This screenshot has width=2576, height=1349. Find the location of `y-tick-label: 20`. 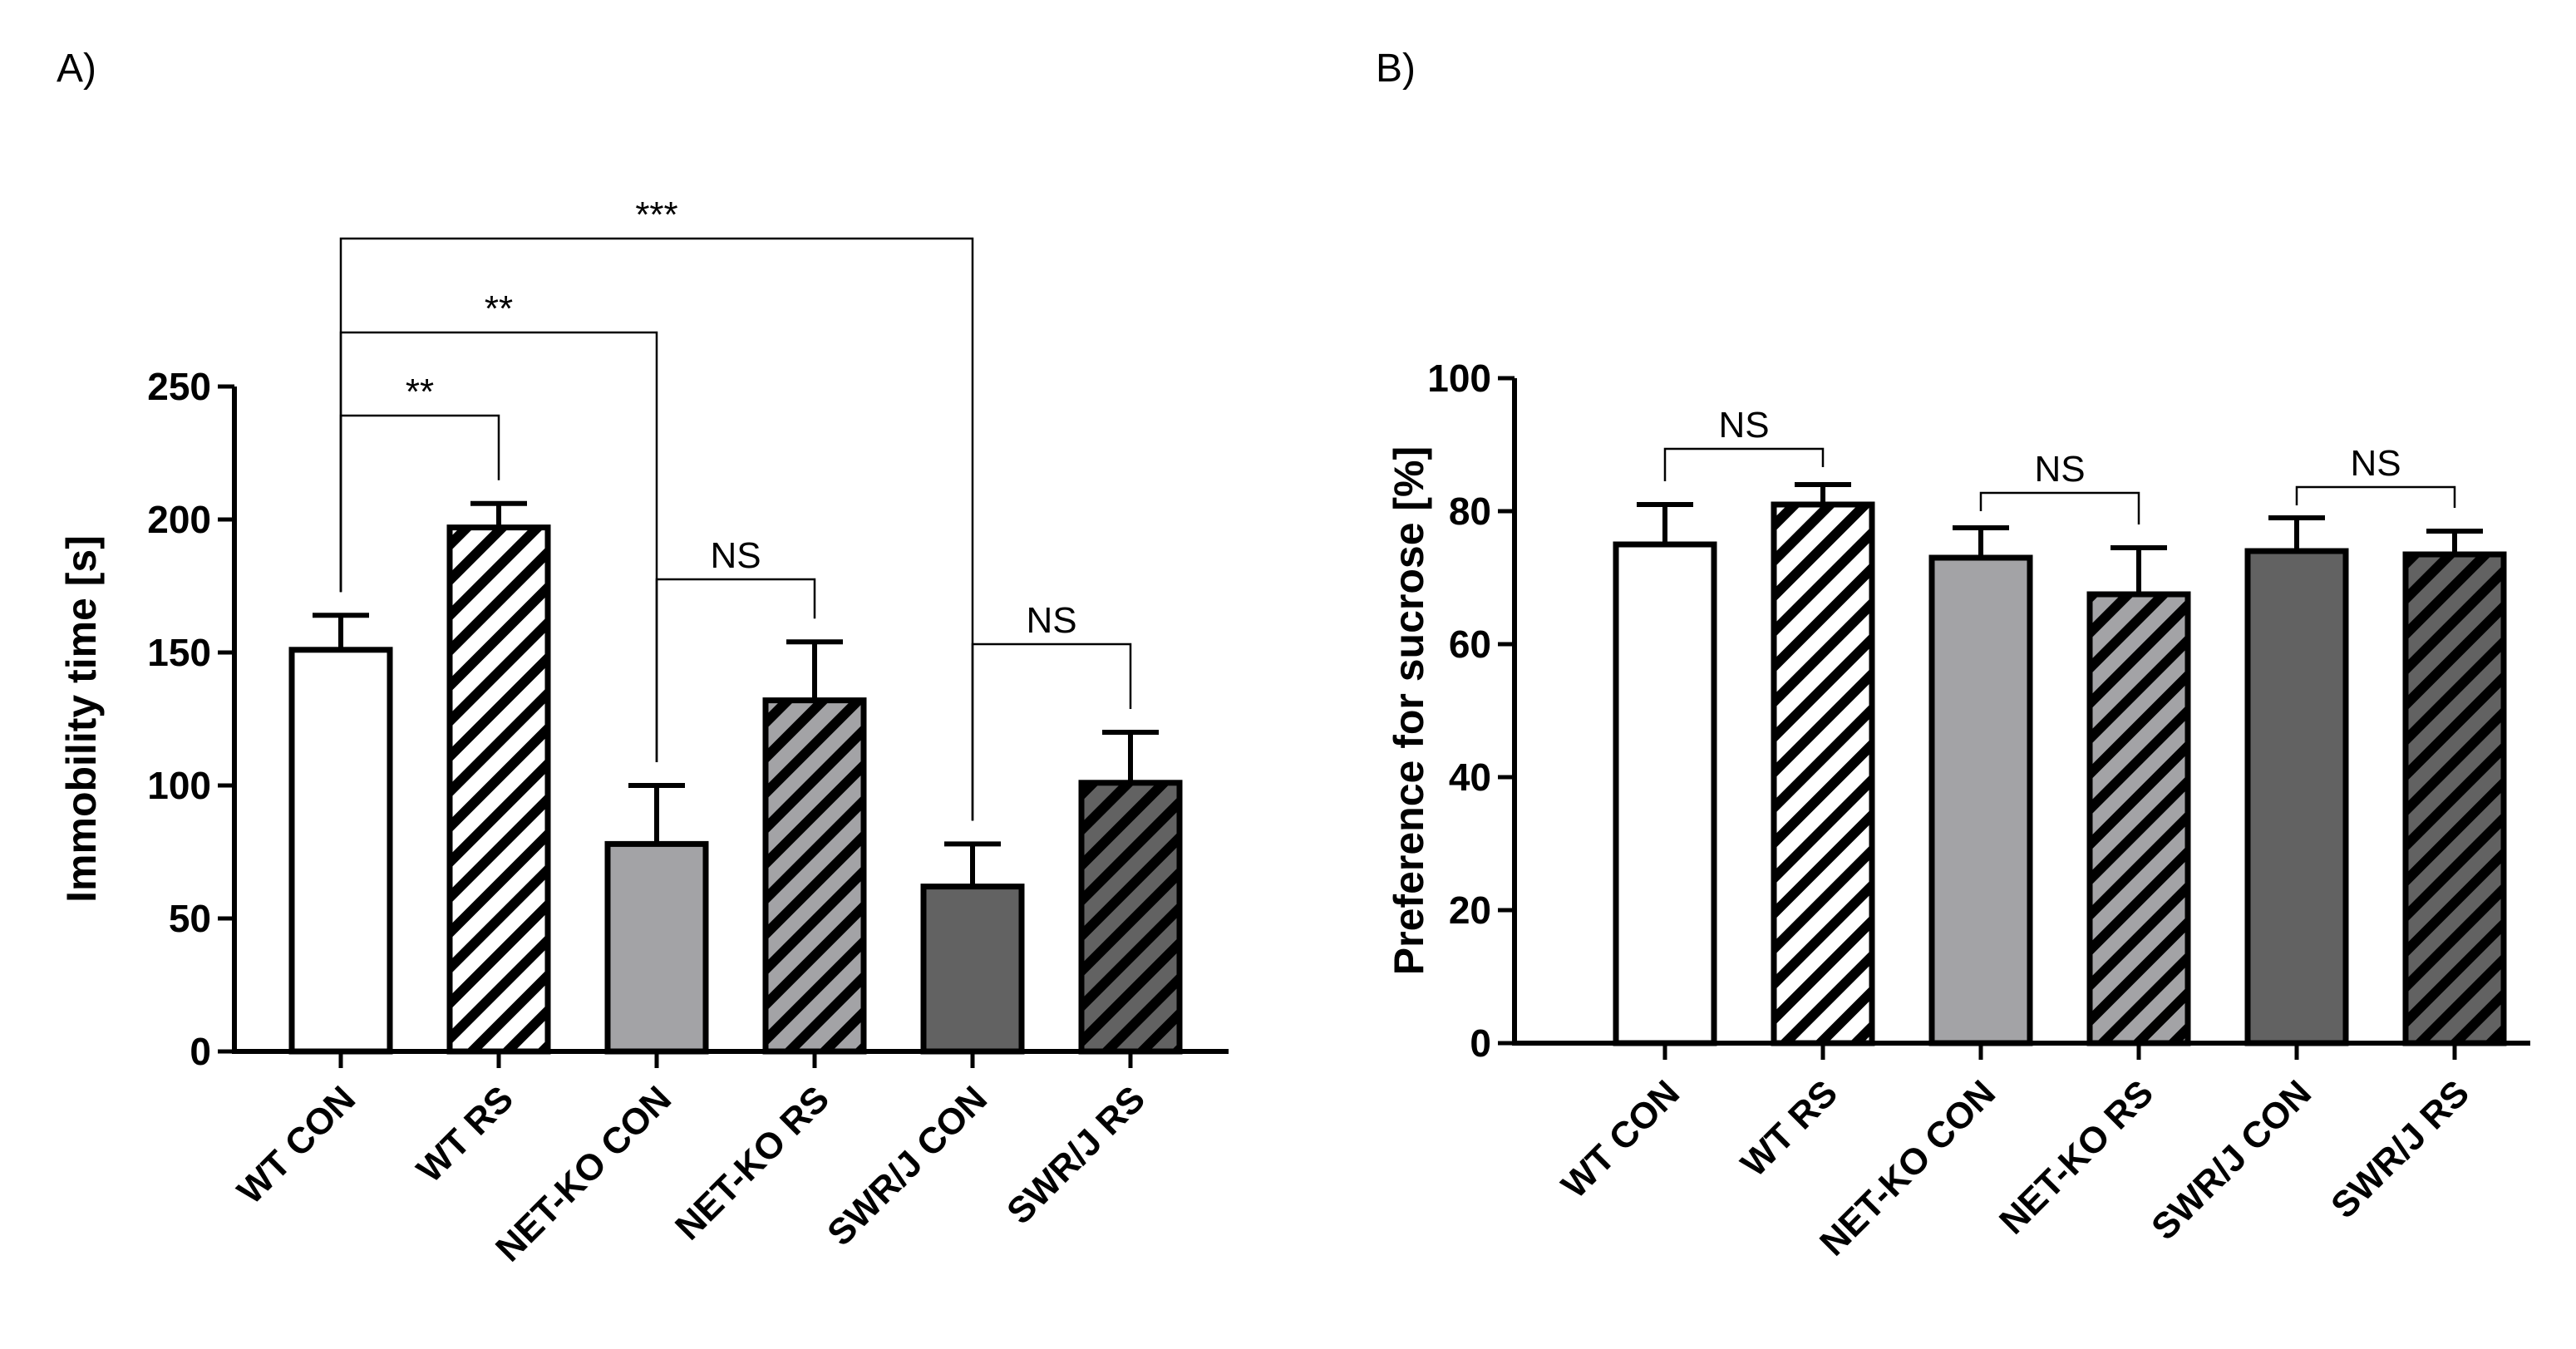

y-tick-label: 20 is located at coordinates (1470, 911).